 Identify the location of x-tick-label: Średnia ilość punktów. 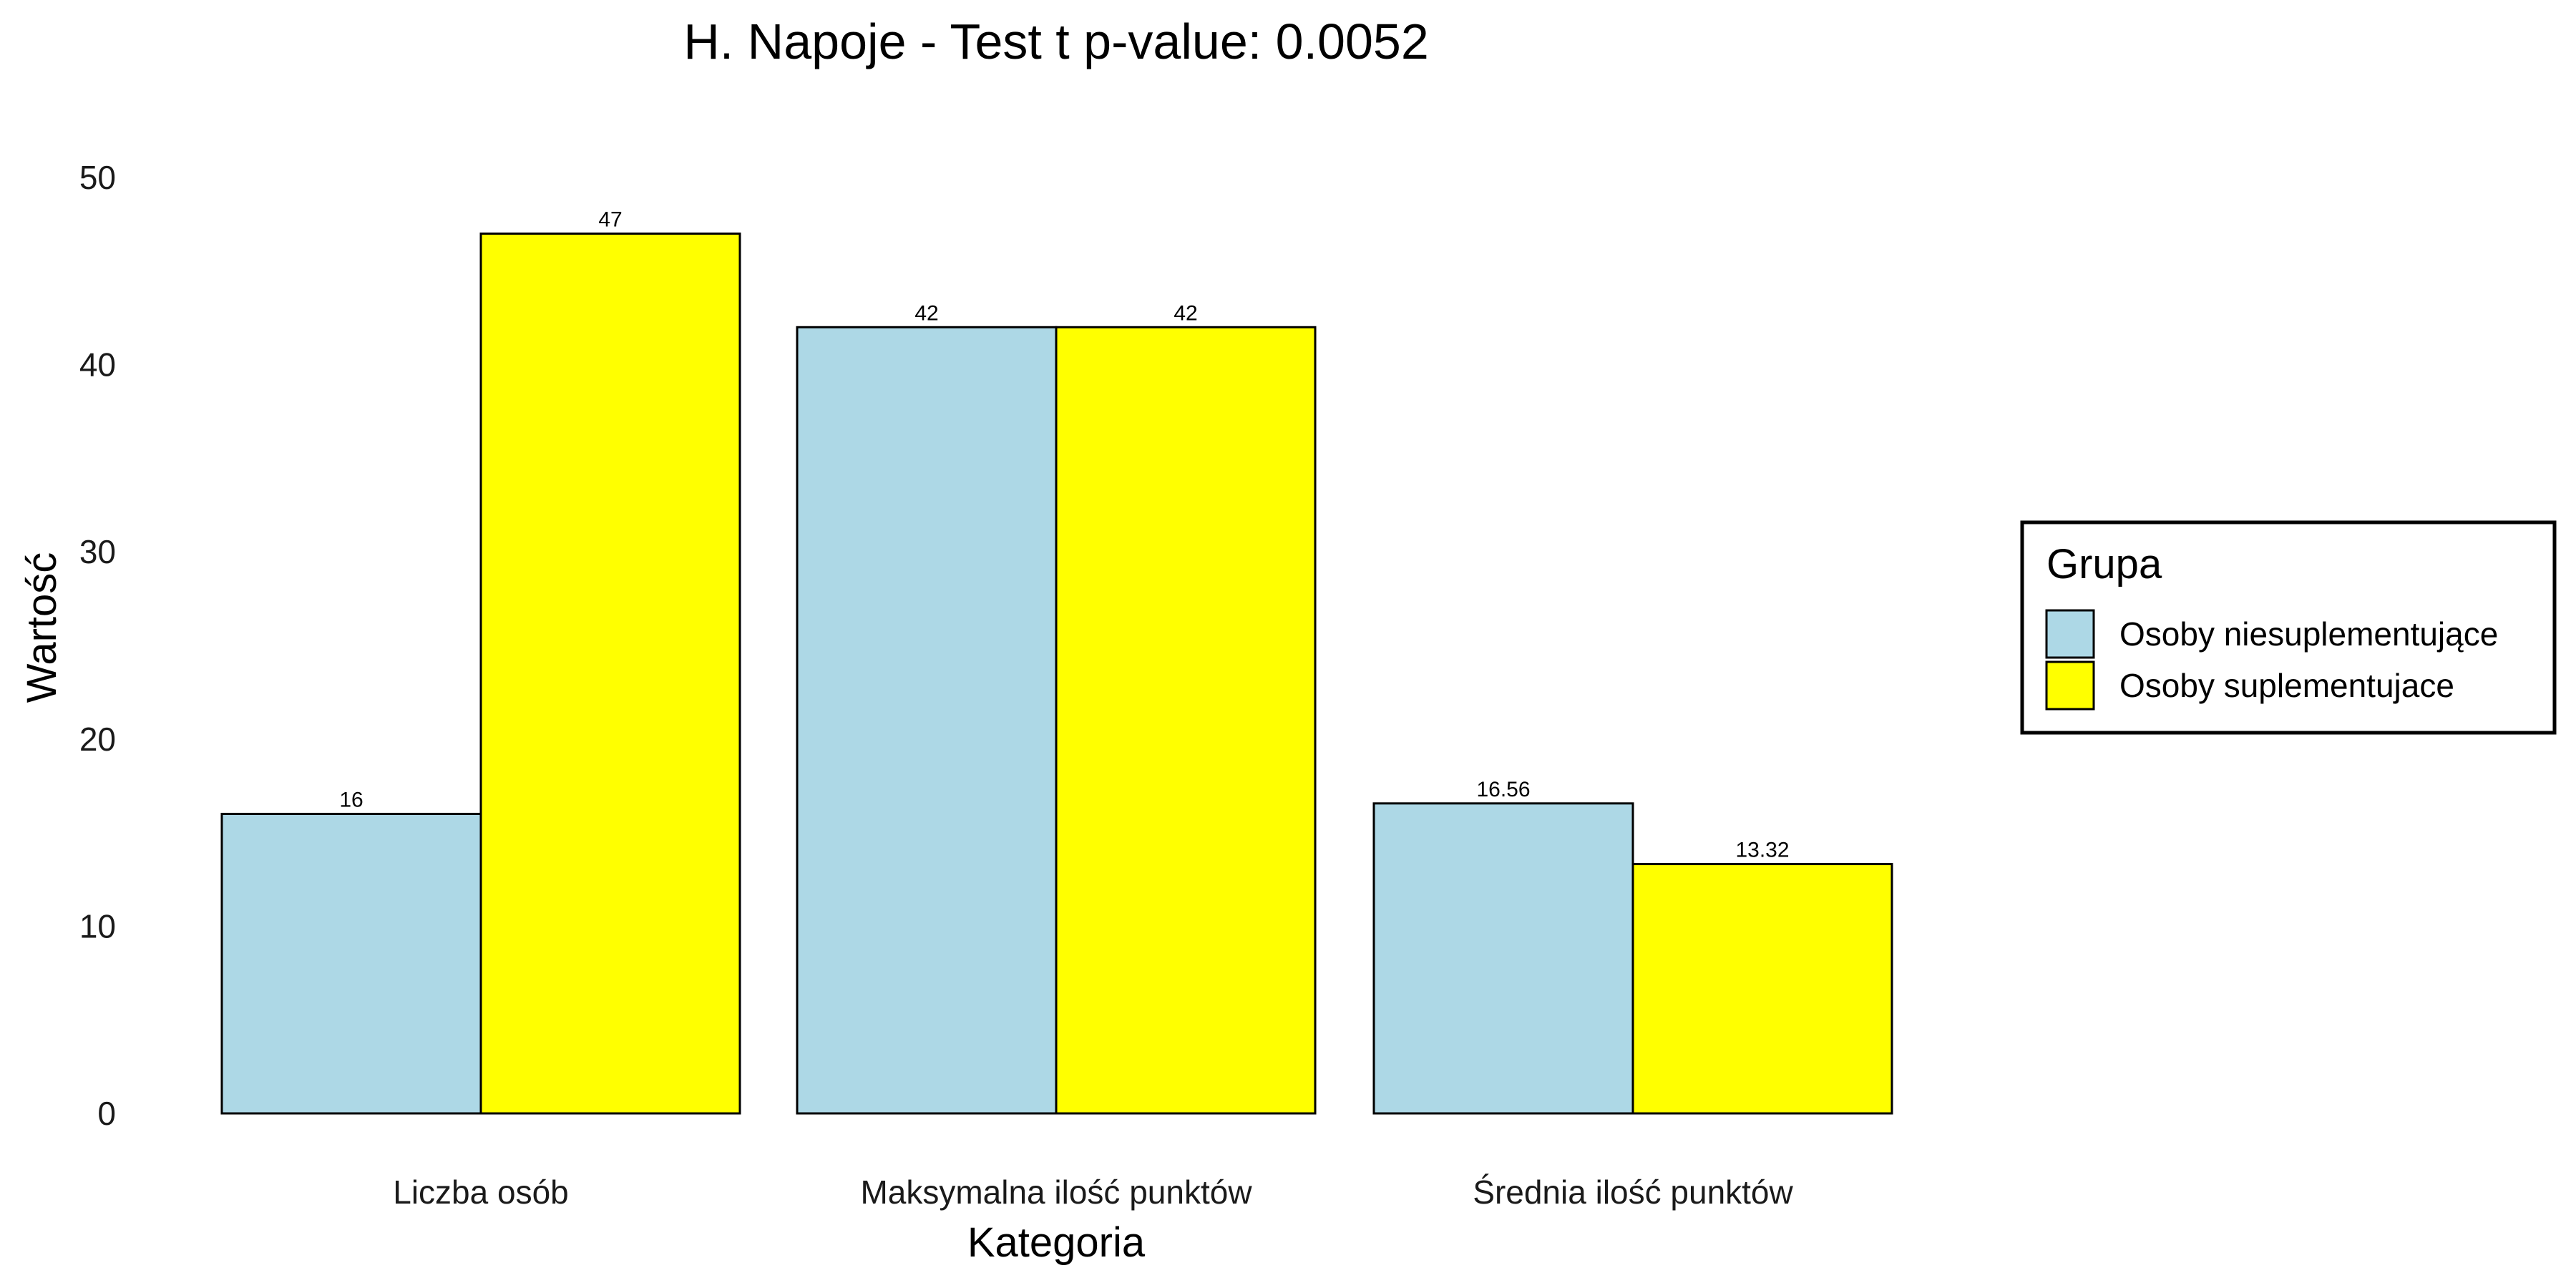
(1633, 1192).